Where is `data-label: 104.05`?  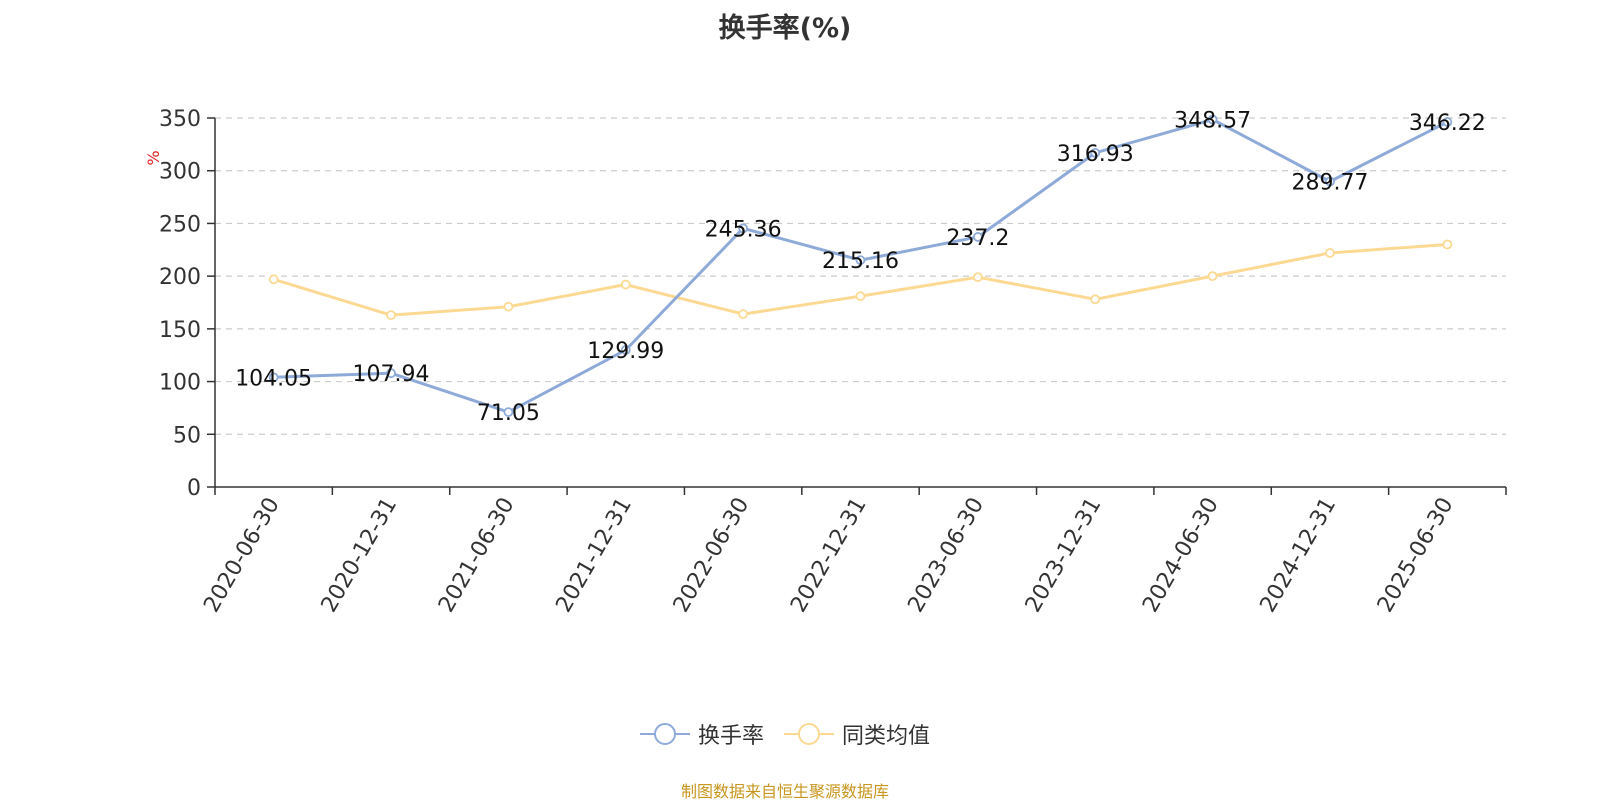 data-label: 104.05 is located at coordinates (273, 378).